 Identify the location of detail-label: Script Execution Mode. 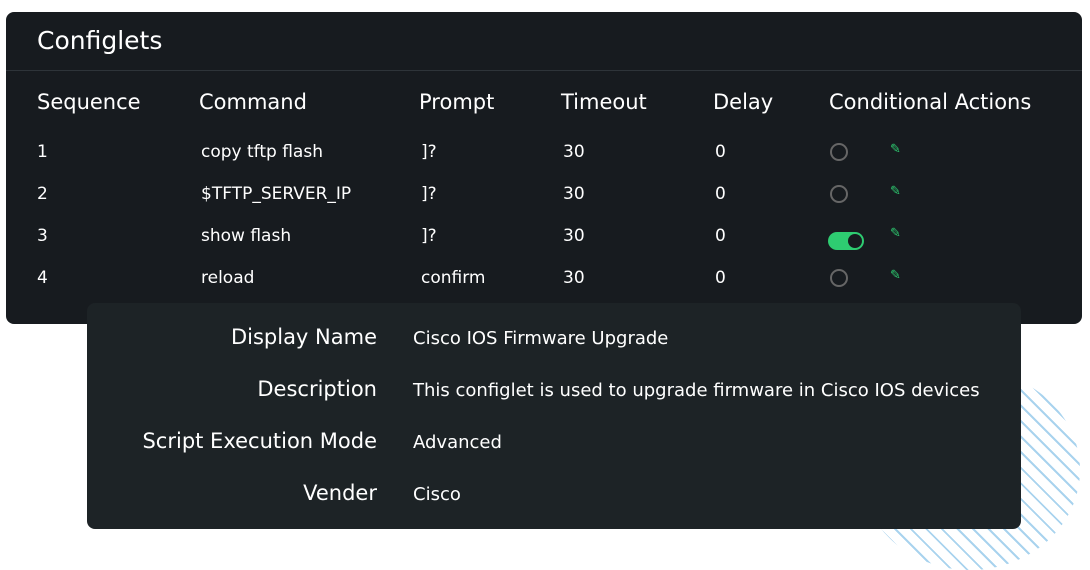
(259, 441).